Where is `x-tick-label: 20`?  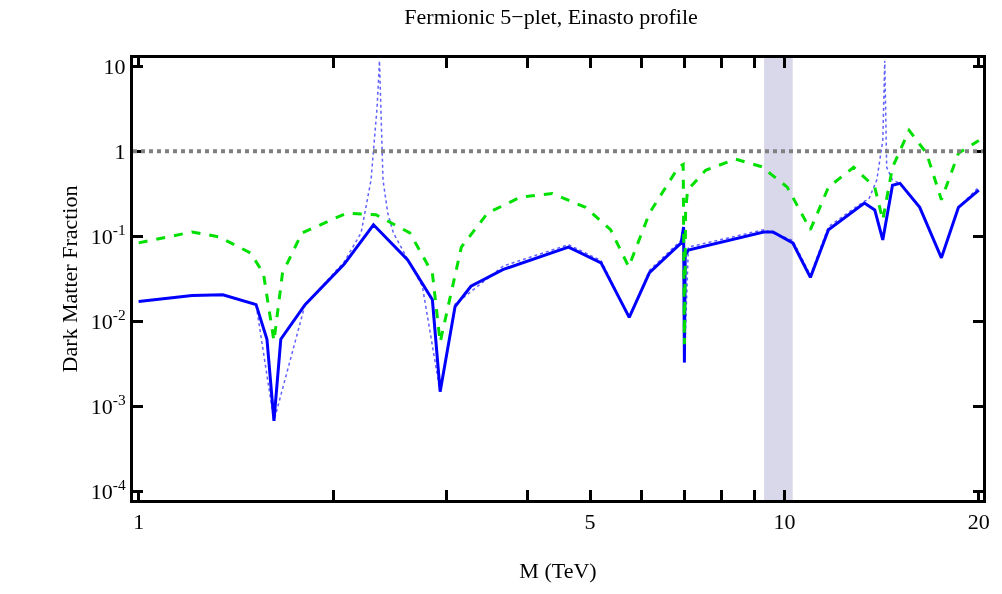 x-tick-label: 20 is located at coordinates (978, 522).